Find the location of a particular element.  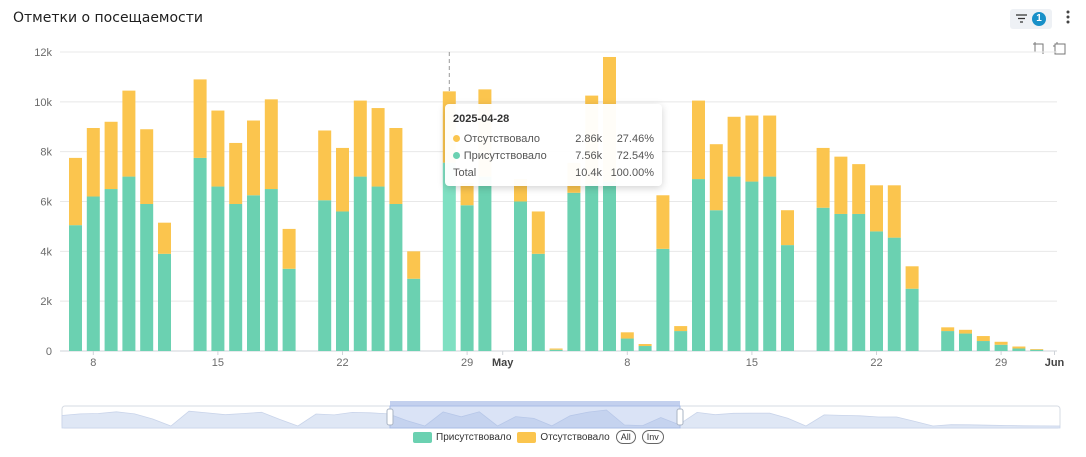

legend-select-all-button: All is located at coordinates (625, 437).